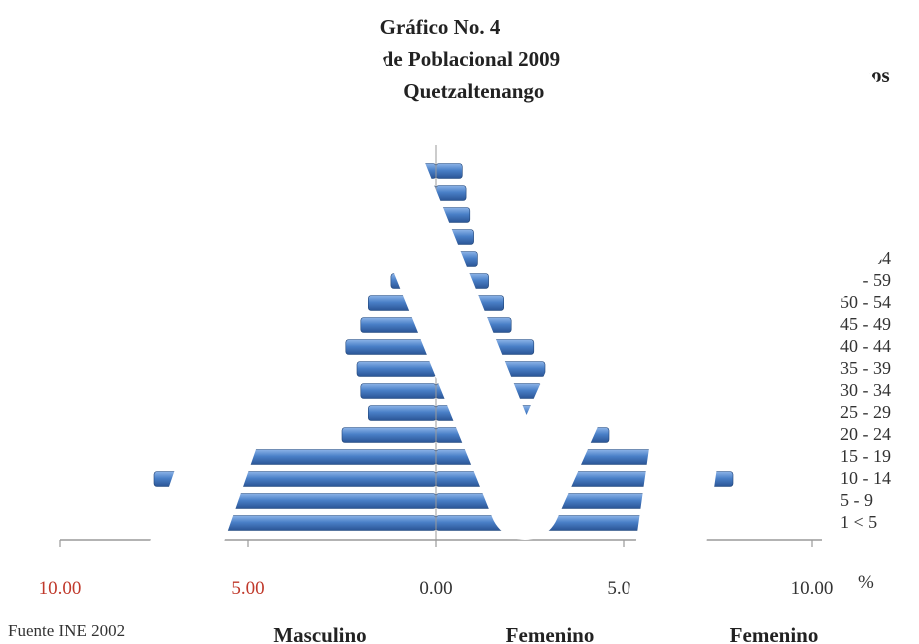  What do you see at coordinates (865, 478) in the screenshot?
I see `age-group-label-2: 10 - 14` at bounding box center [865, 478].